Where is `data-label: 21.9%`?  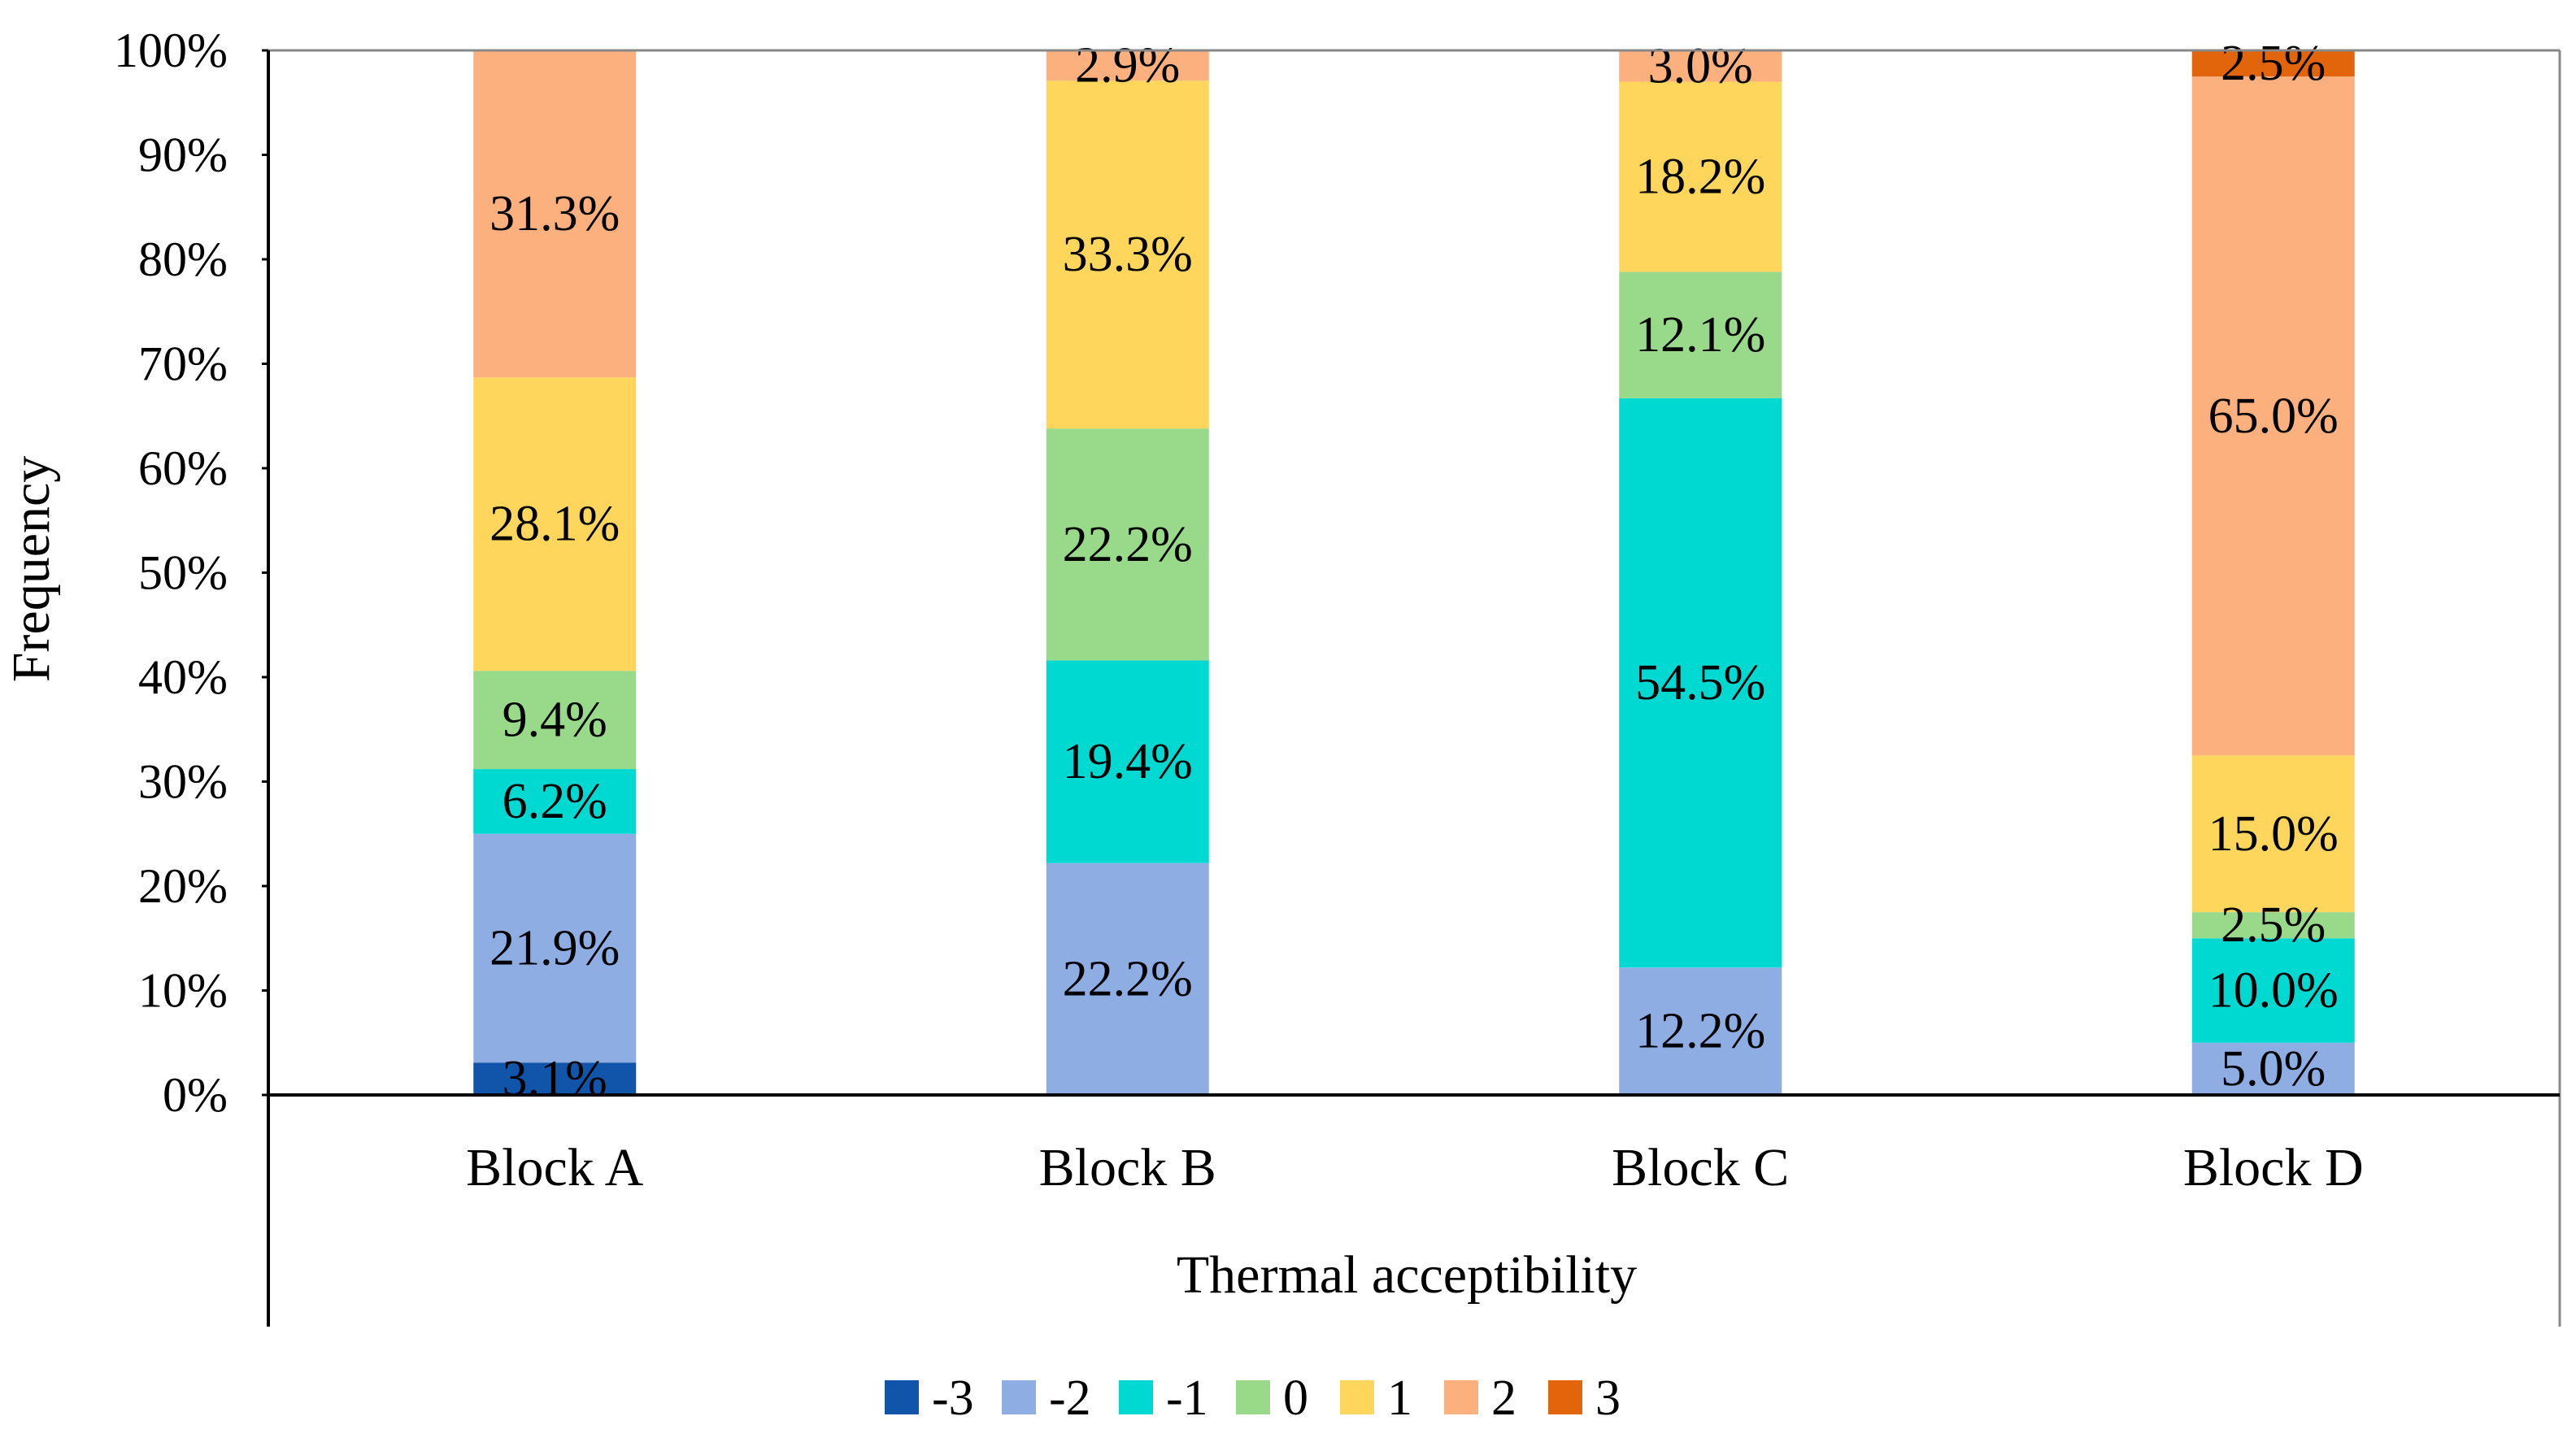 data-label: 21.9% is located at coordinates (555, 947).